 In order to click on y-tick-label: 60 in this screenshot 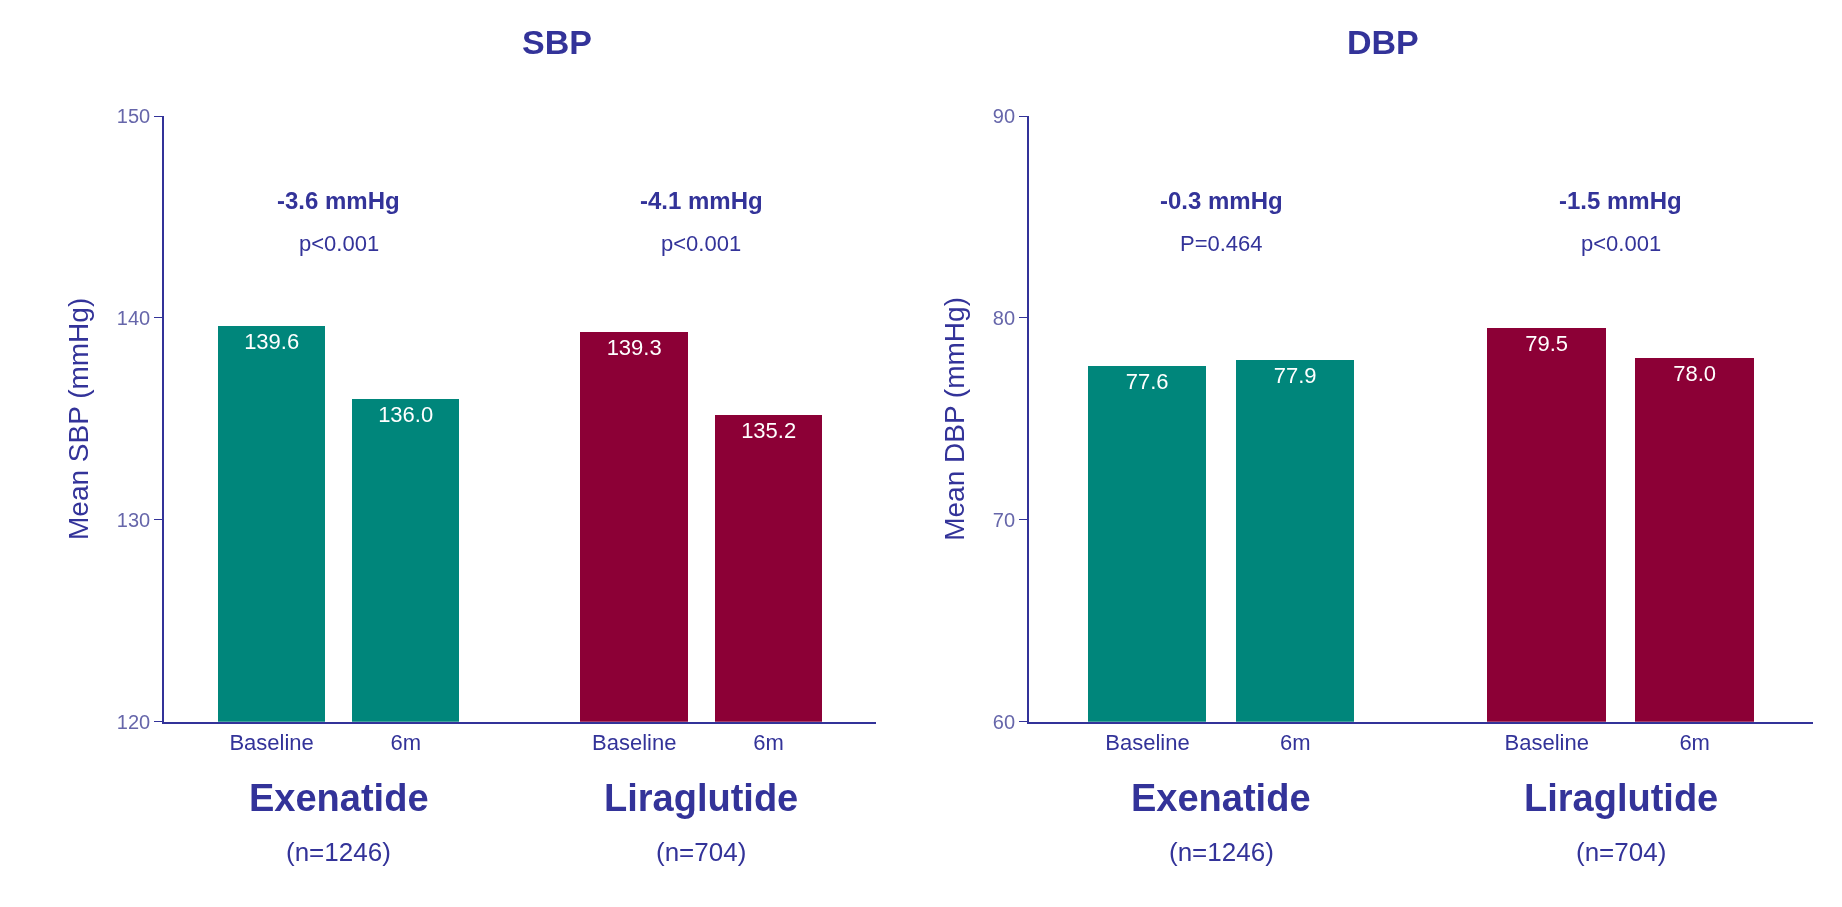, I will do `click(1004, 721)`.